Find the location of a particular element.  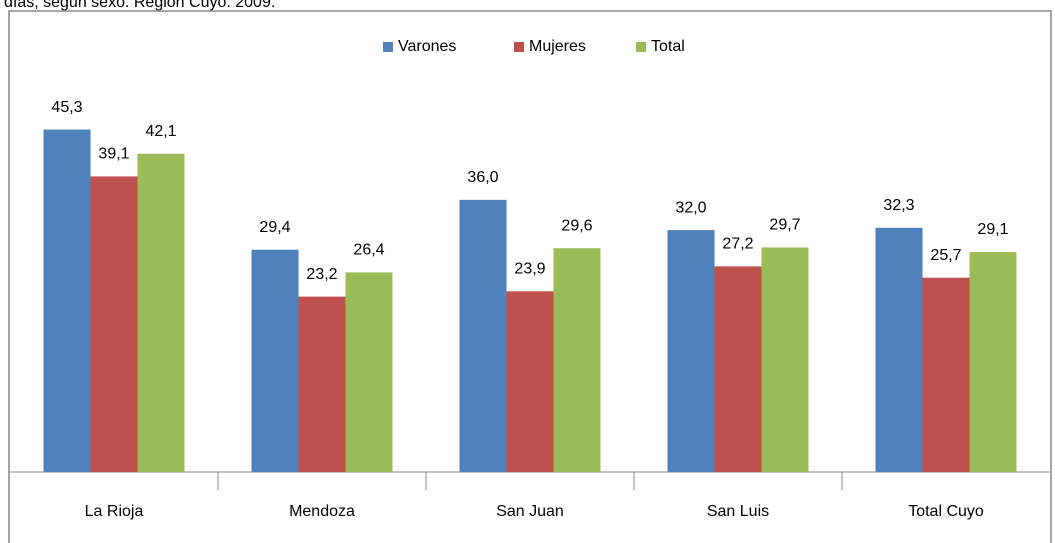

legend-label: Total is located at coordinates (668, 46).